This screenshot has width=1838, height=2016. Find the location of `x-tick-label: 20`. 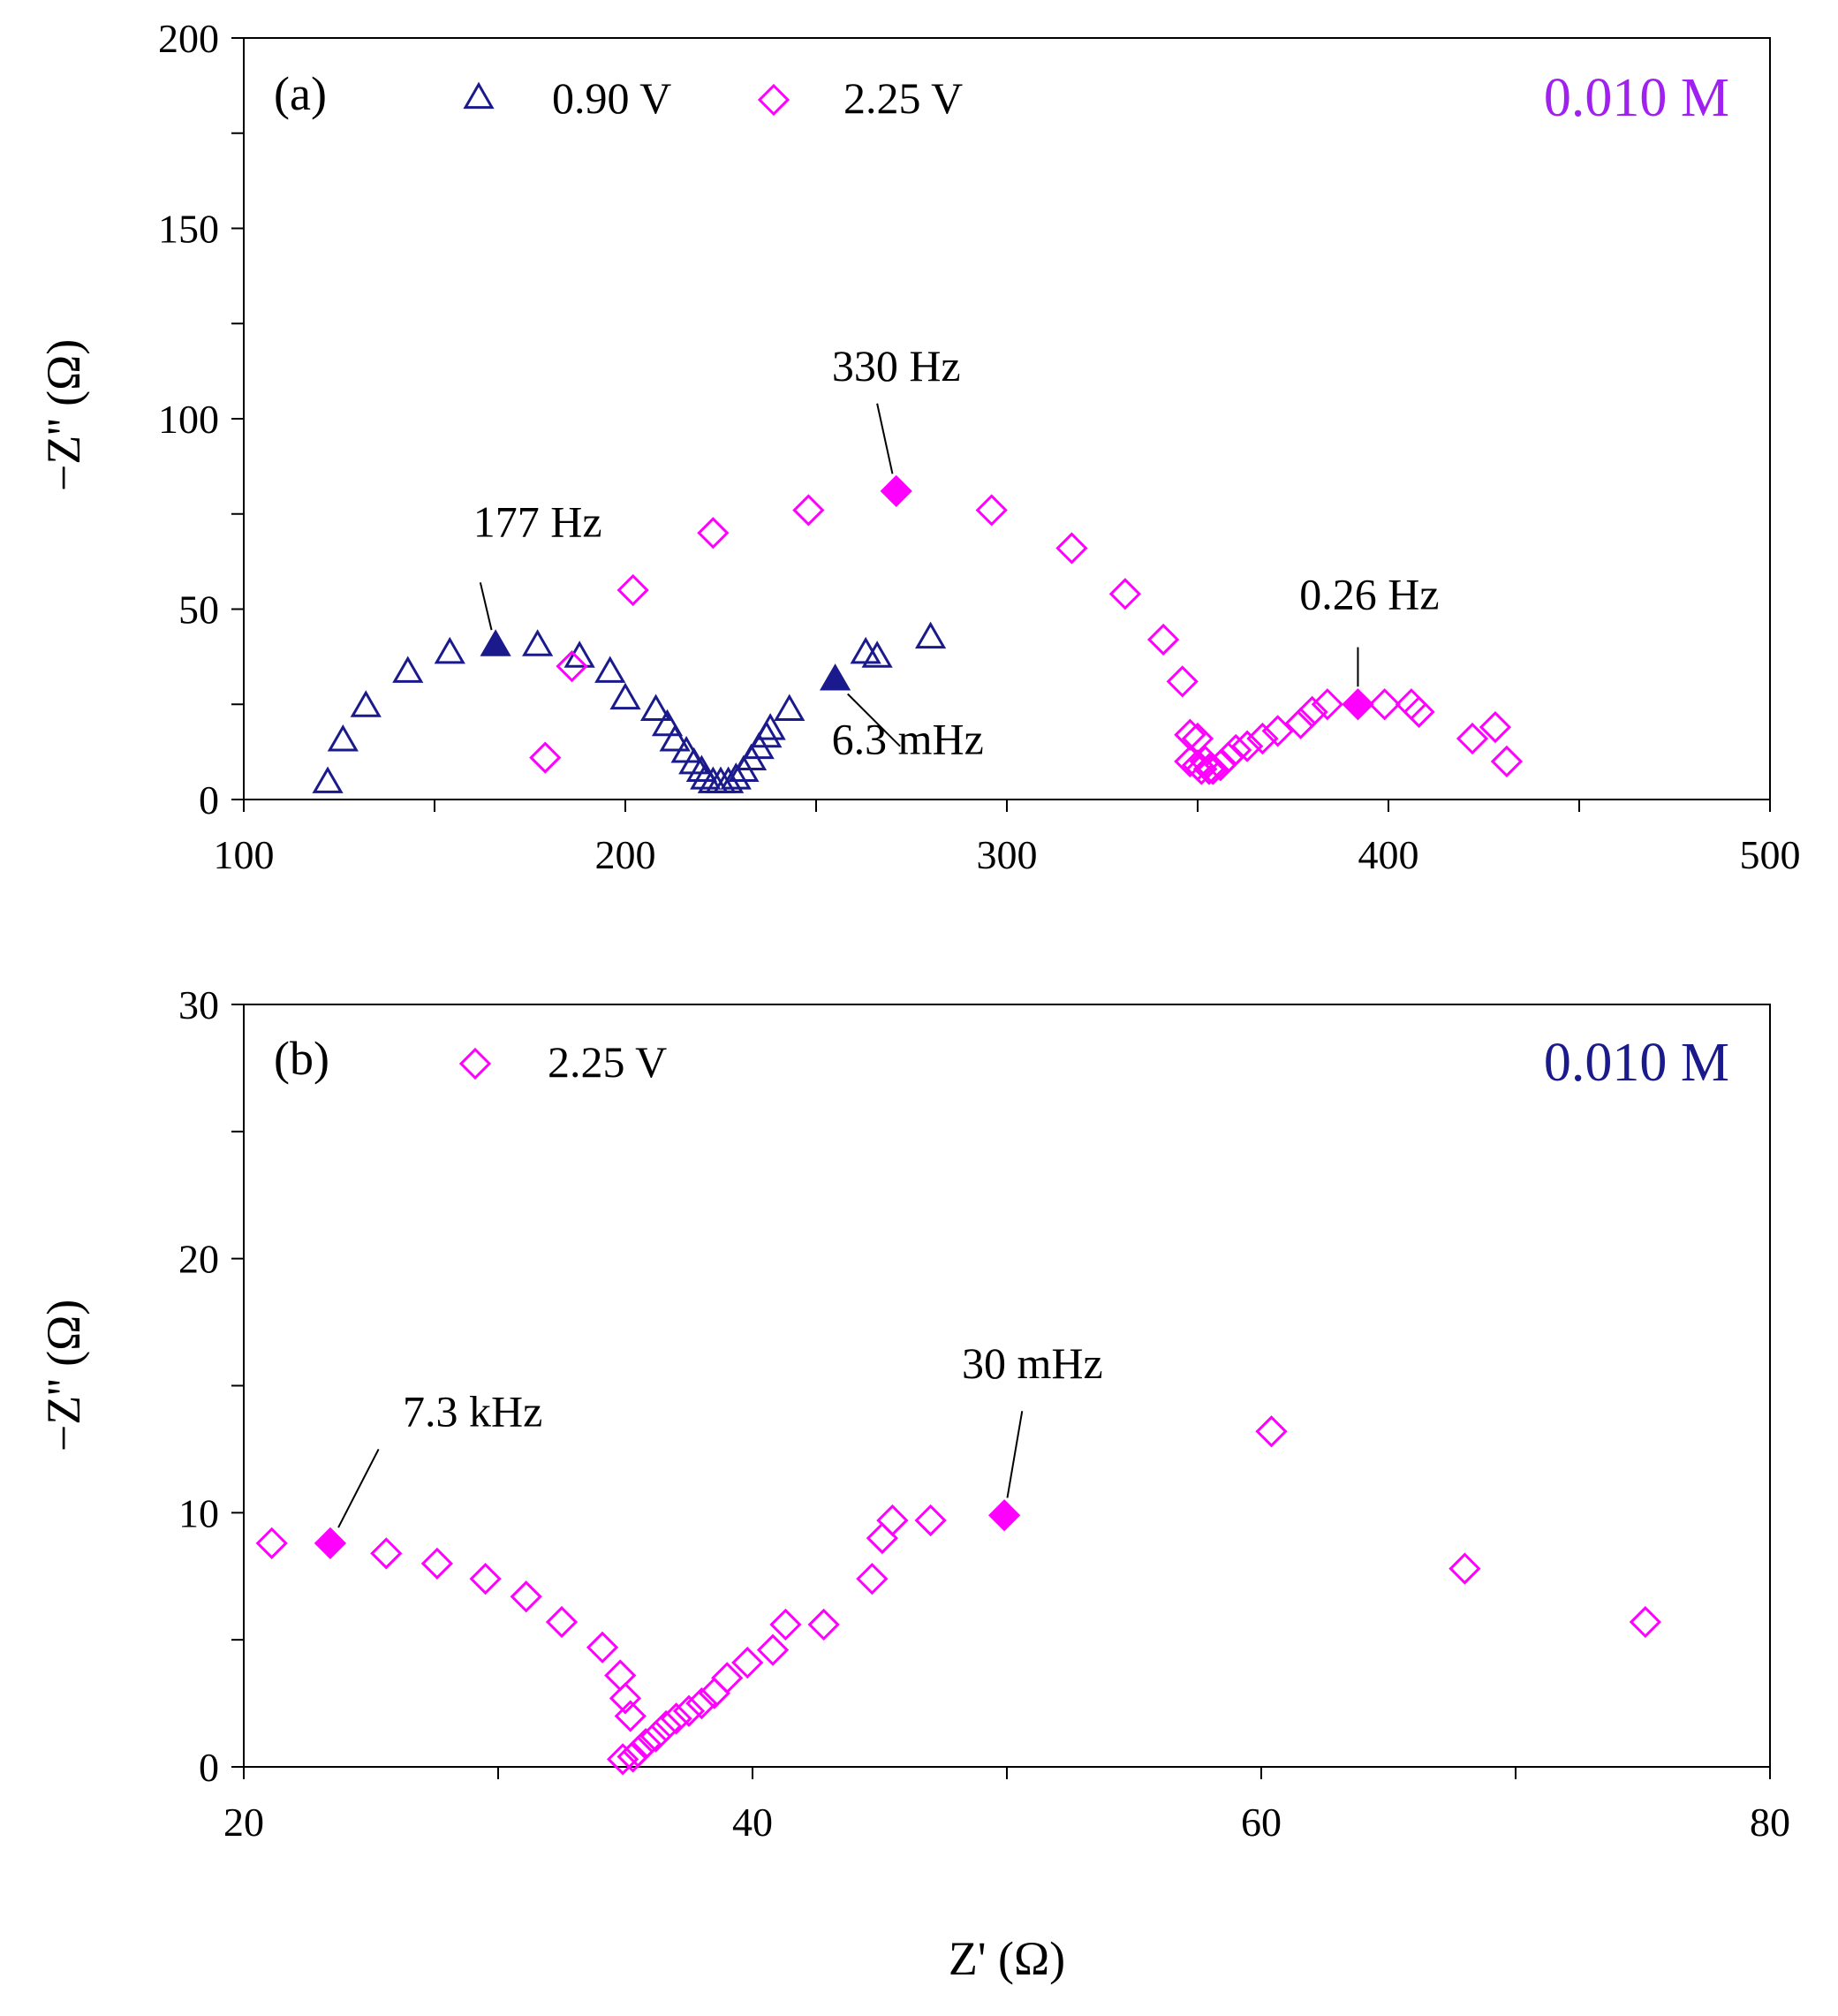

x-tick-label: 20 is located at coordinates (244, 1822).